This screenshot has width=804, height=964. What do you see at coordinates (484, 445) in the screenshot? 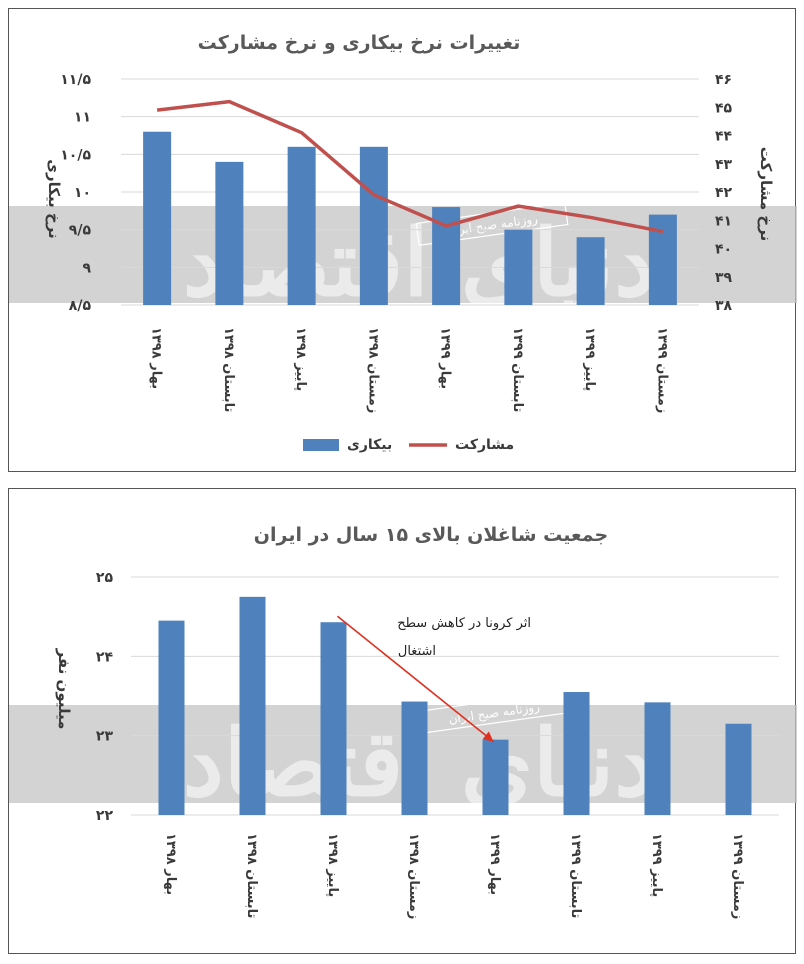
I see `legend-label-line: مشارکت` at bounding box center [484, 445].